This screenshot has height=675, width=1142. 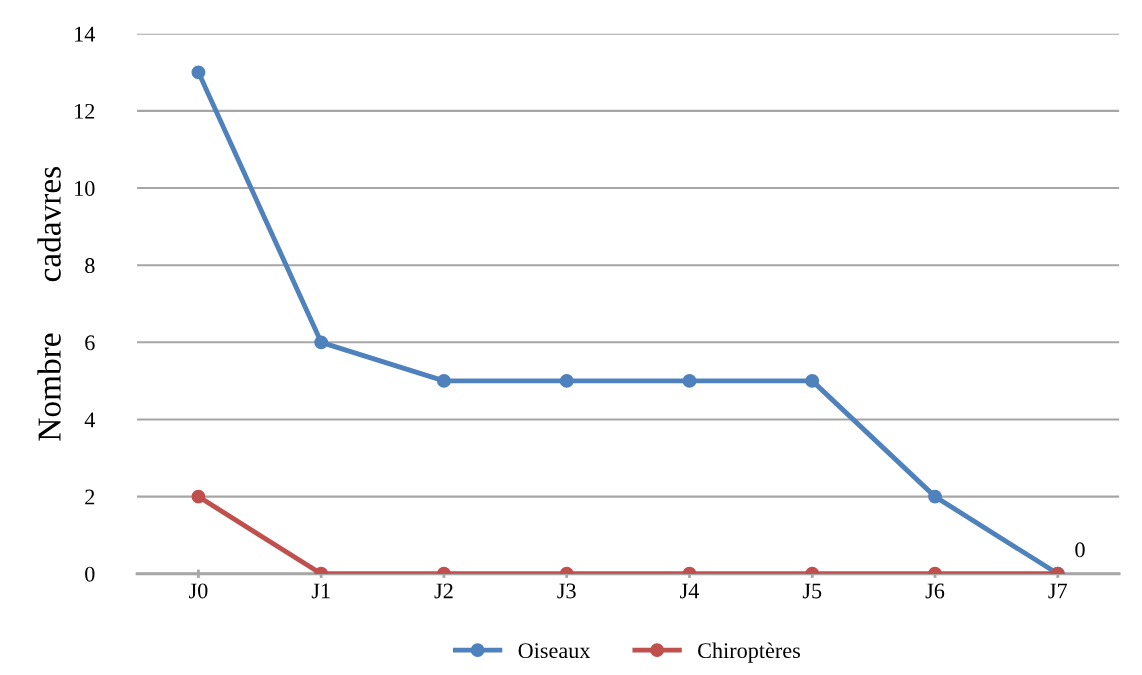 I want to click on x-tick-label: J5, so click(x=812, y=591).